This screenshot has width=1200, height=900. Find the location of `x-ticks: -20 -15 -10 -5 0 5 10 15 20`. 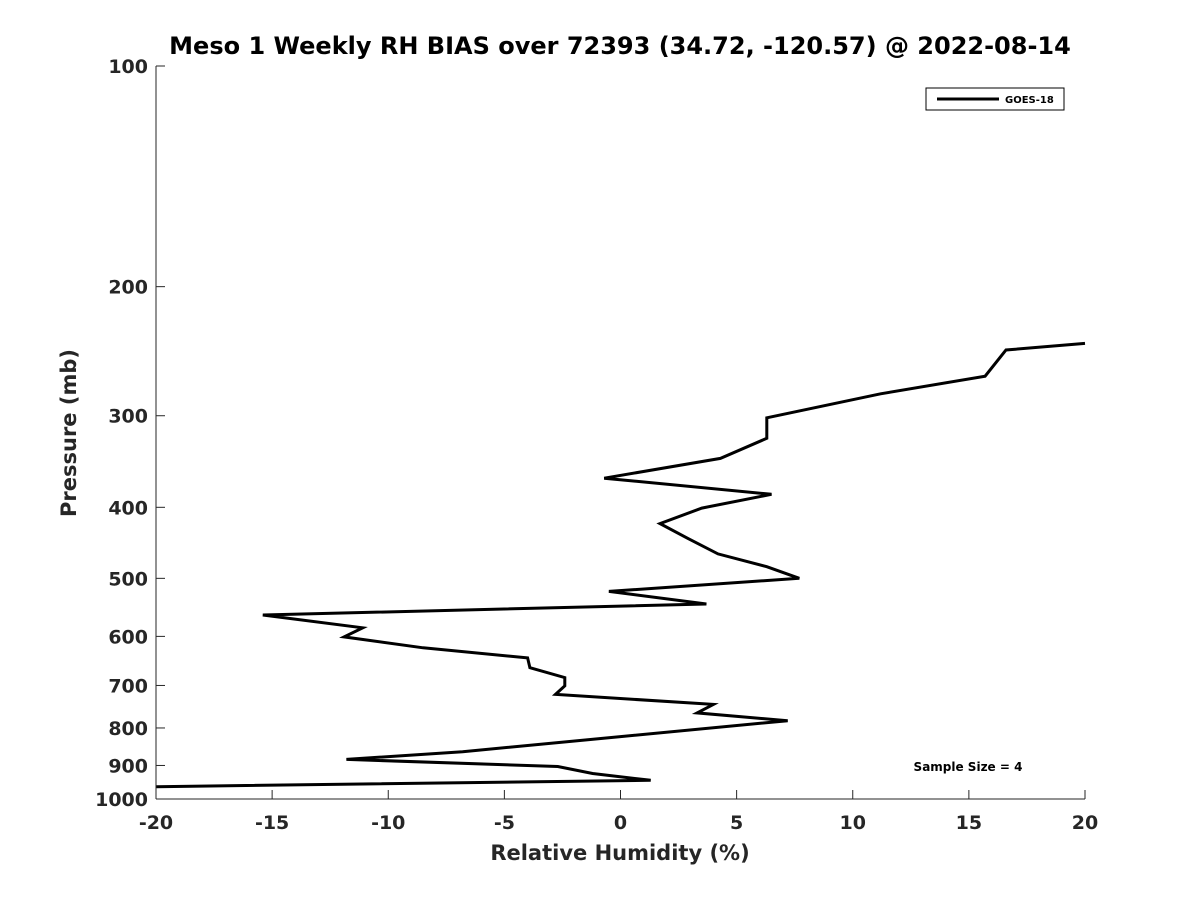

x-ticks: -20 -15 -10 -5 0 5 10 15 20 is located at coordinates (618, 812).